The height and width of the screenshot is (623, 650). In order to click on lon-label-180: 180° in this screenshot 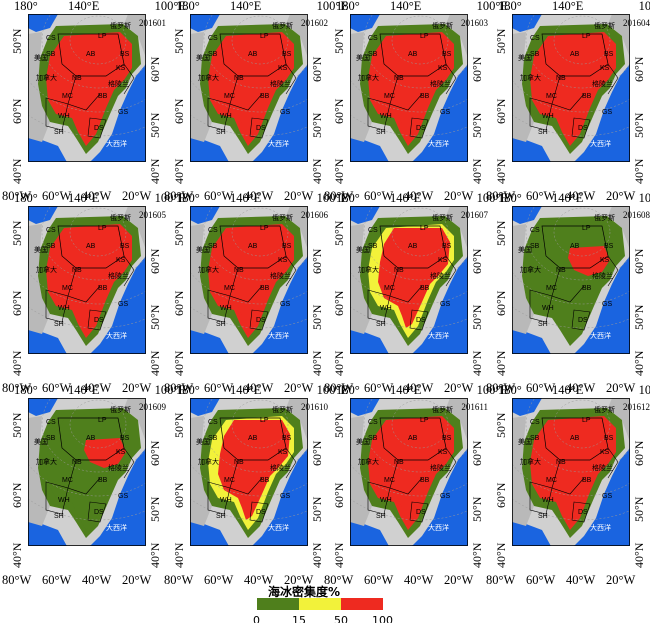, I will do `click(348, 198)`.